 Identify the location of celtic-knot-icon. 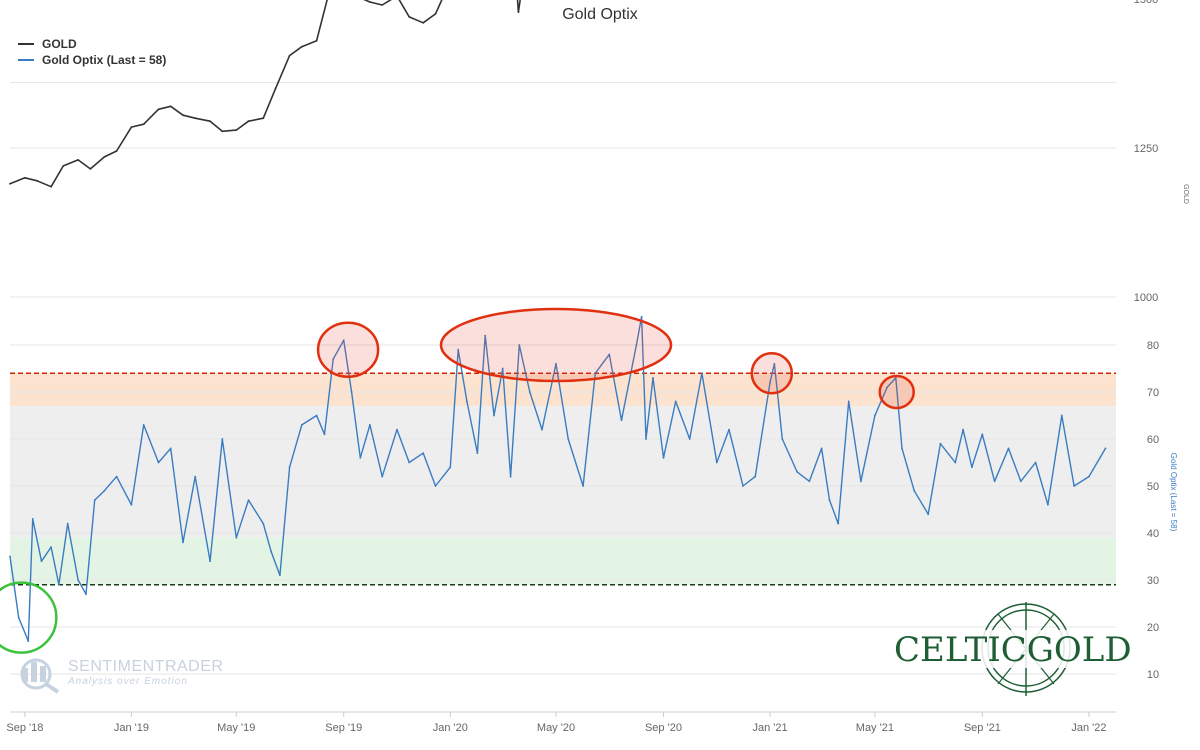
(1005, 649).